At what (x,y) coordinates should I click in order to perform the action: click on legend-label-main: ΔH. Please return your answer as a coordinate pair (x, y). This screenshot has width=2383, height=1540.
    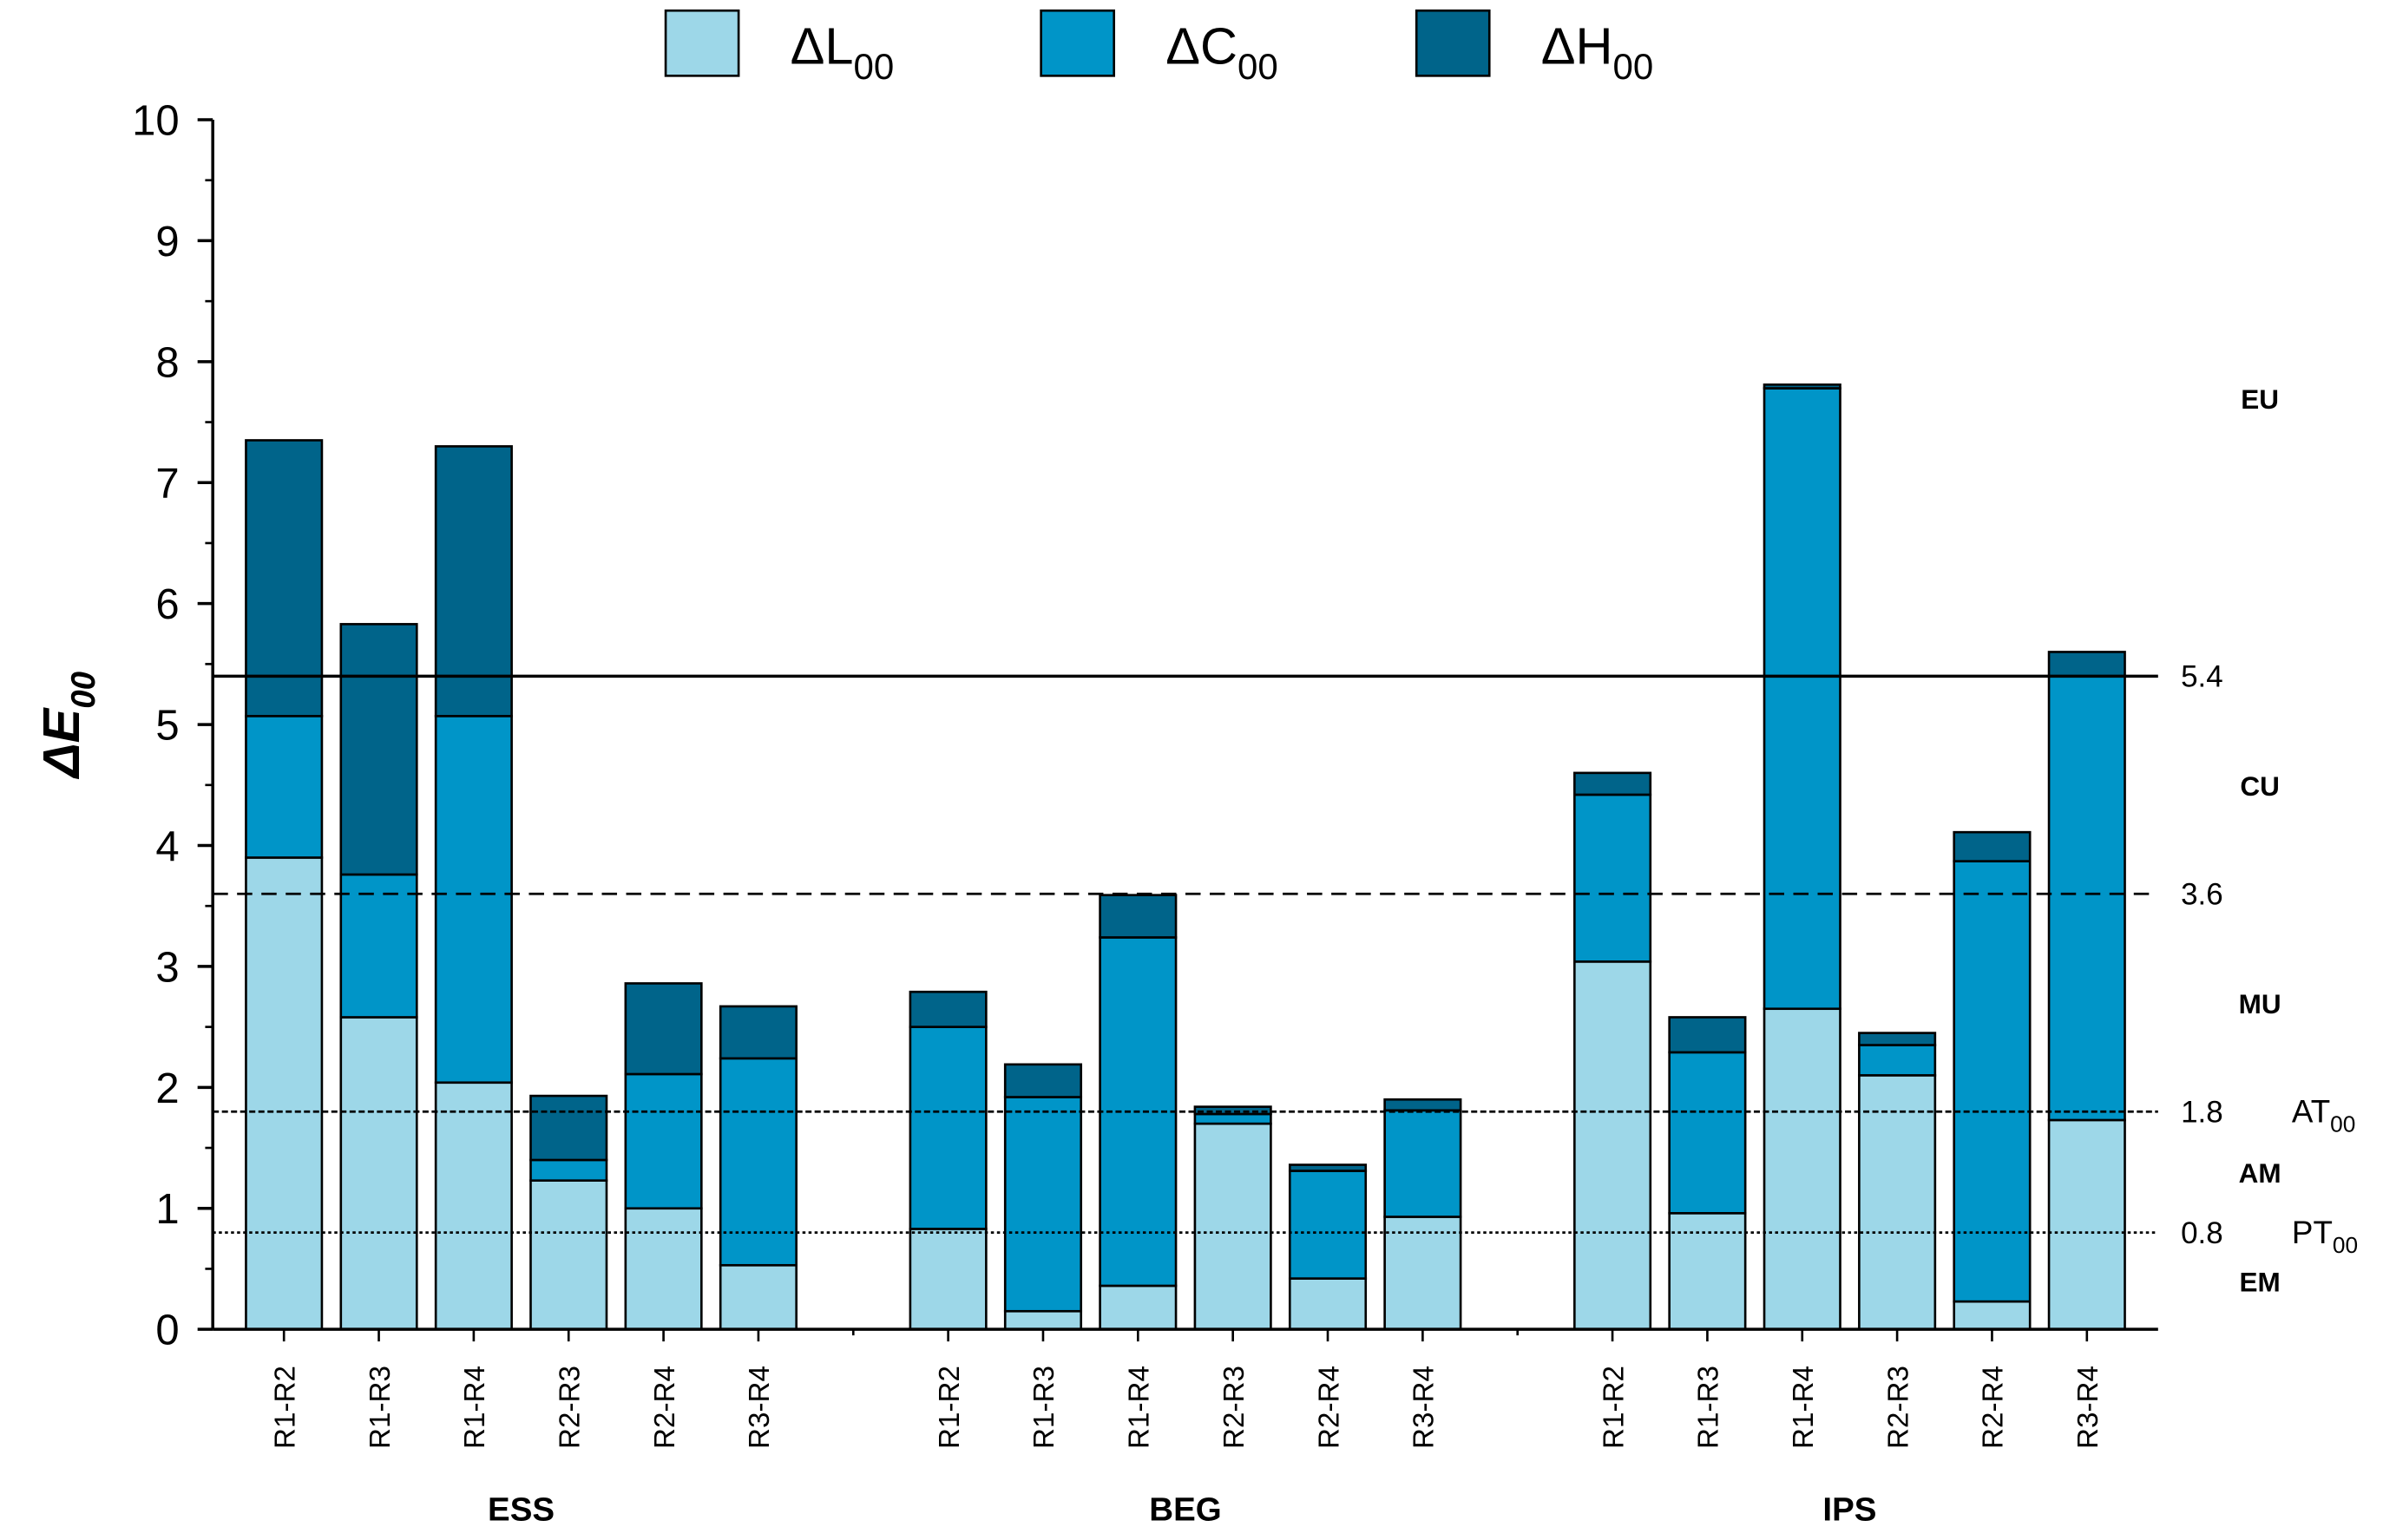
    Looking at the image, I should click on (1577, 45).